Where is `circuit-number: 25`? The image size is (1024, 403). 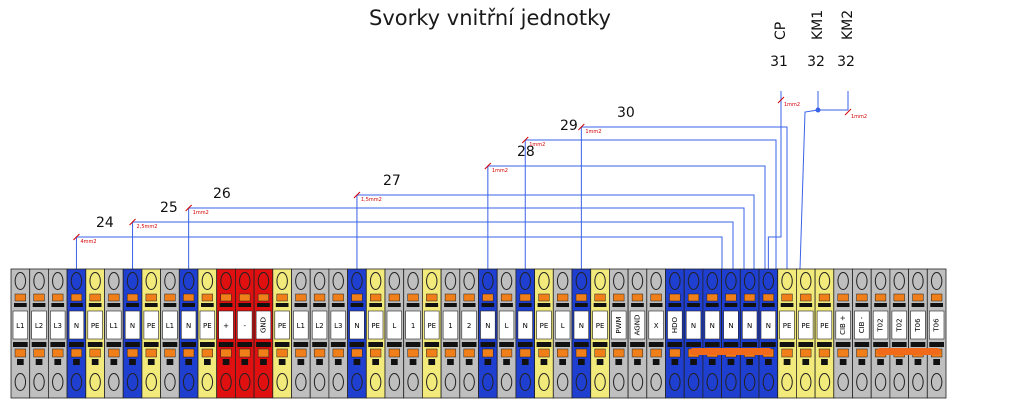
circuit-number: 25 is located at coordinates (169, 208).